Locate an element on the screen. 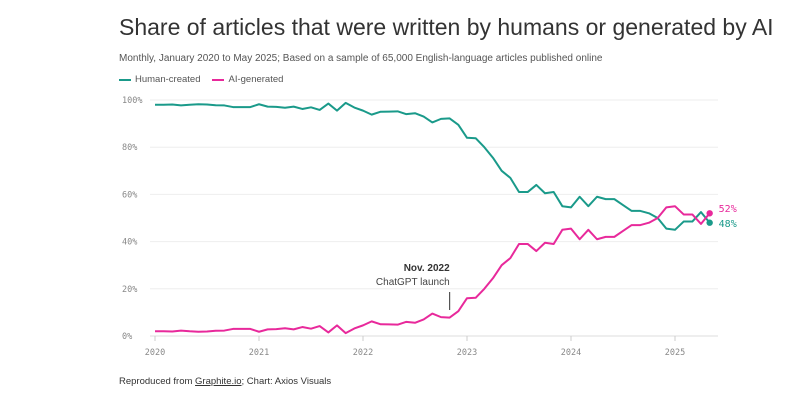  legend-item-human: Human-created is located at coordinates (159, 79).